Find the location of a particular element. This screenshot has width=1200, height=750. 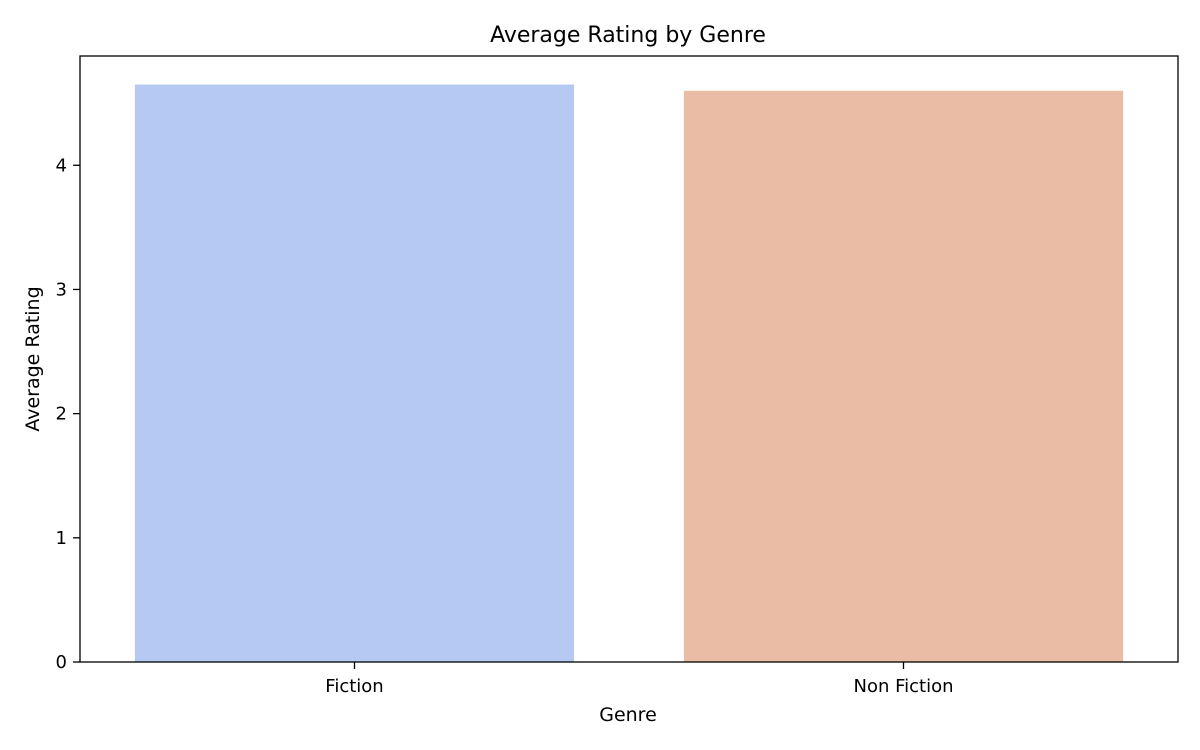

y-tick-label: 0 is located at coordinates (61, 662).